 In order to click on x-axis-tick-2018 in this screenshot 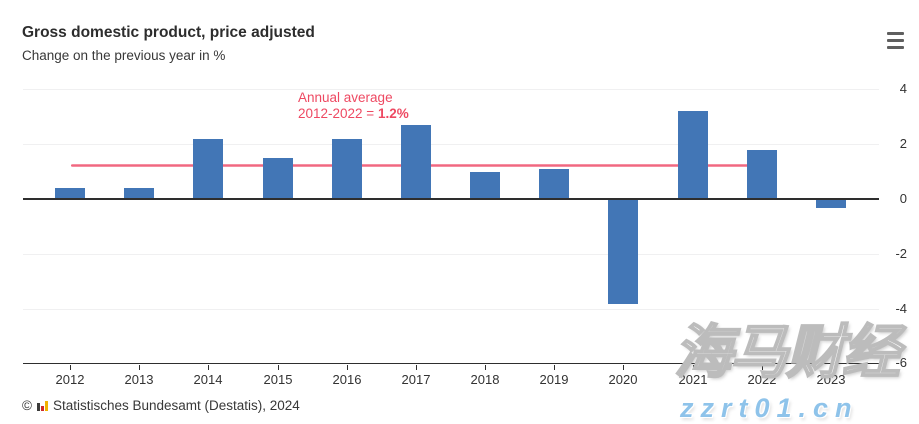, I will do `click(485, 367)`.